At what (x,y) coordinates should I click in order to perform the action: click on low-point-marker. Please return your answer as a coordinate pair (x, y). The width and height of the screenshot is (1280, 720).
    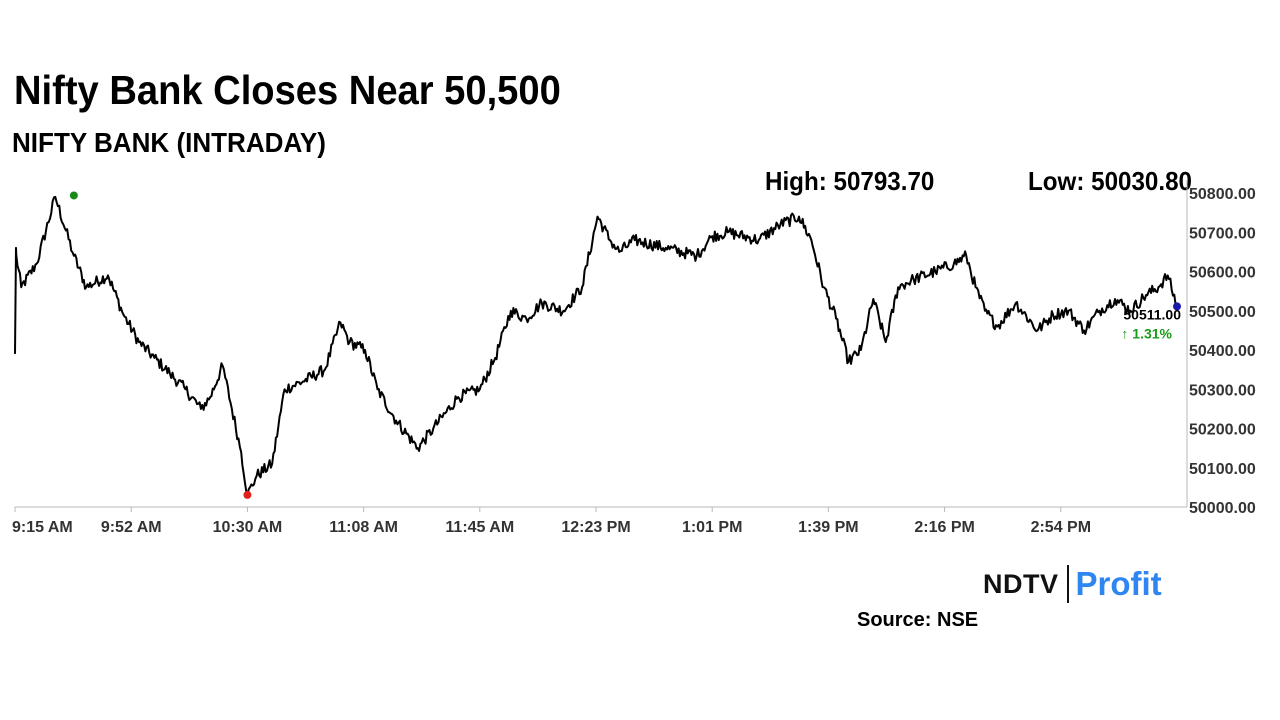
    Looking at the image, I should click on (247, 494).